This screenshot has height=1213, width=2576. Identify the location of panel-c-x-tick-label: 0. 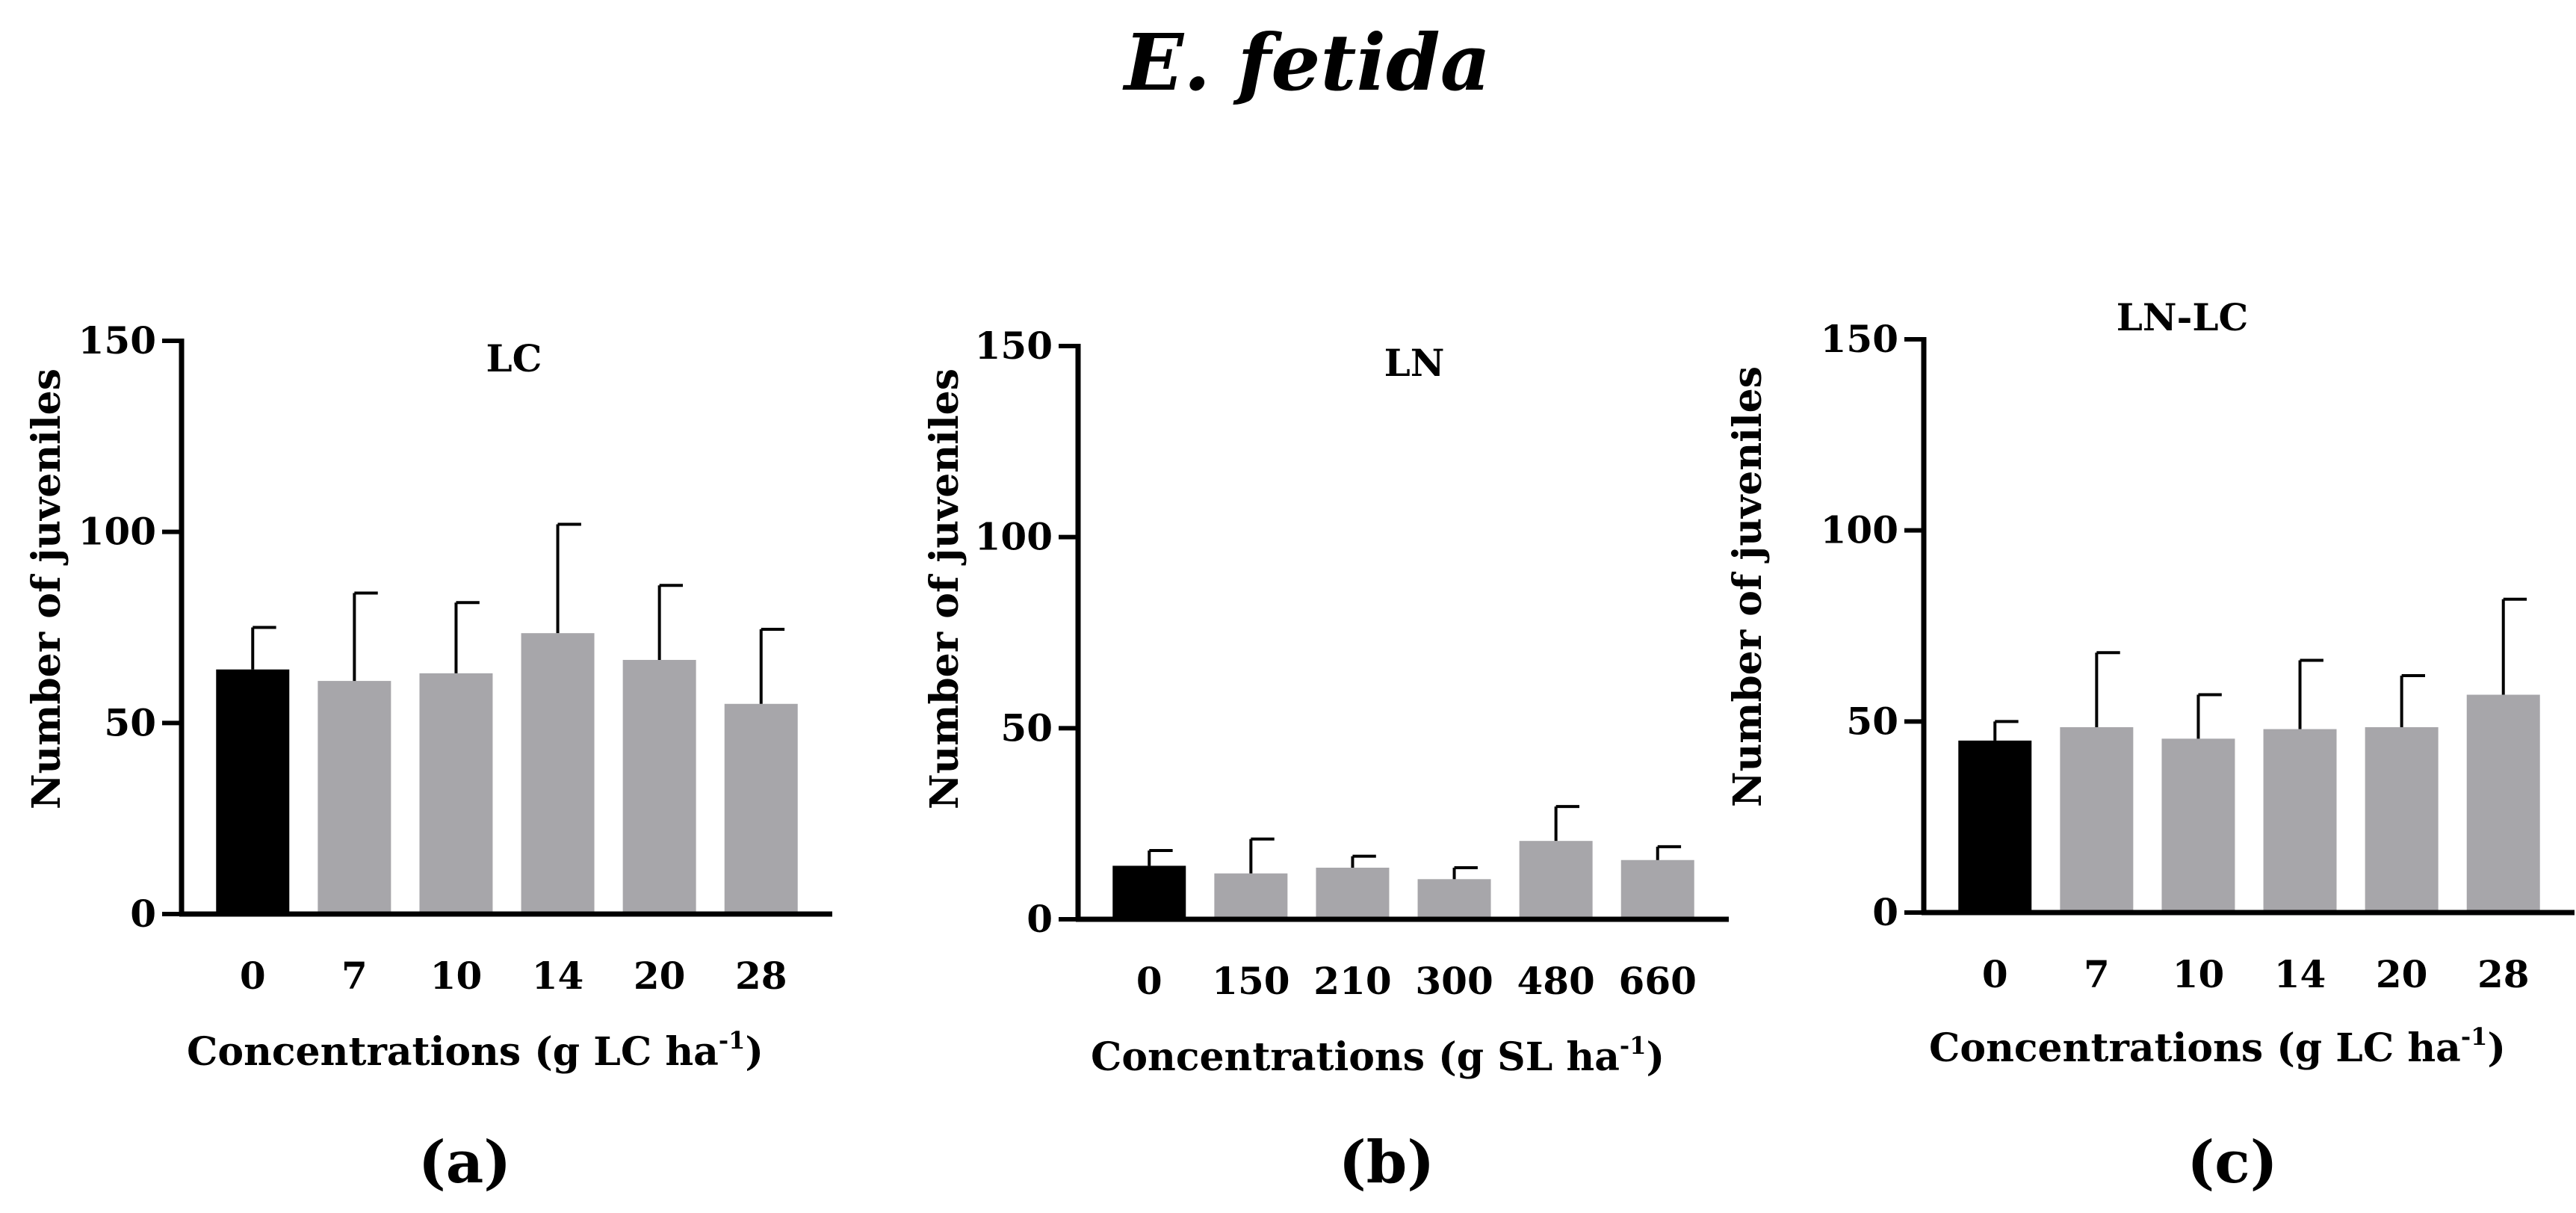
(1995, 974).